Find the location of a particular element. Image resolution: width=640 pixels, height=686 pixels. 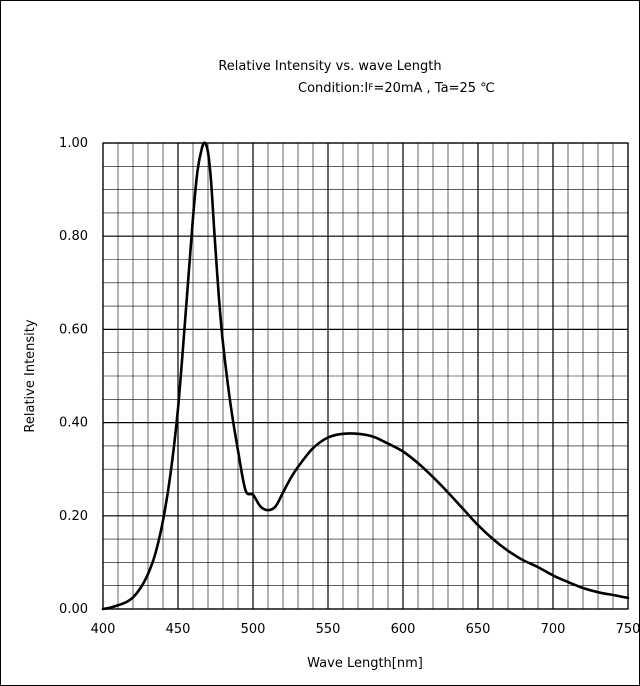

chart-title: Relative Intensity vs. wave Length is located at coordinates (329, 66).